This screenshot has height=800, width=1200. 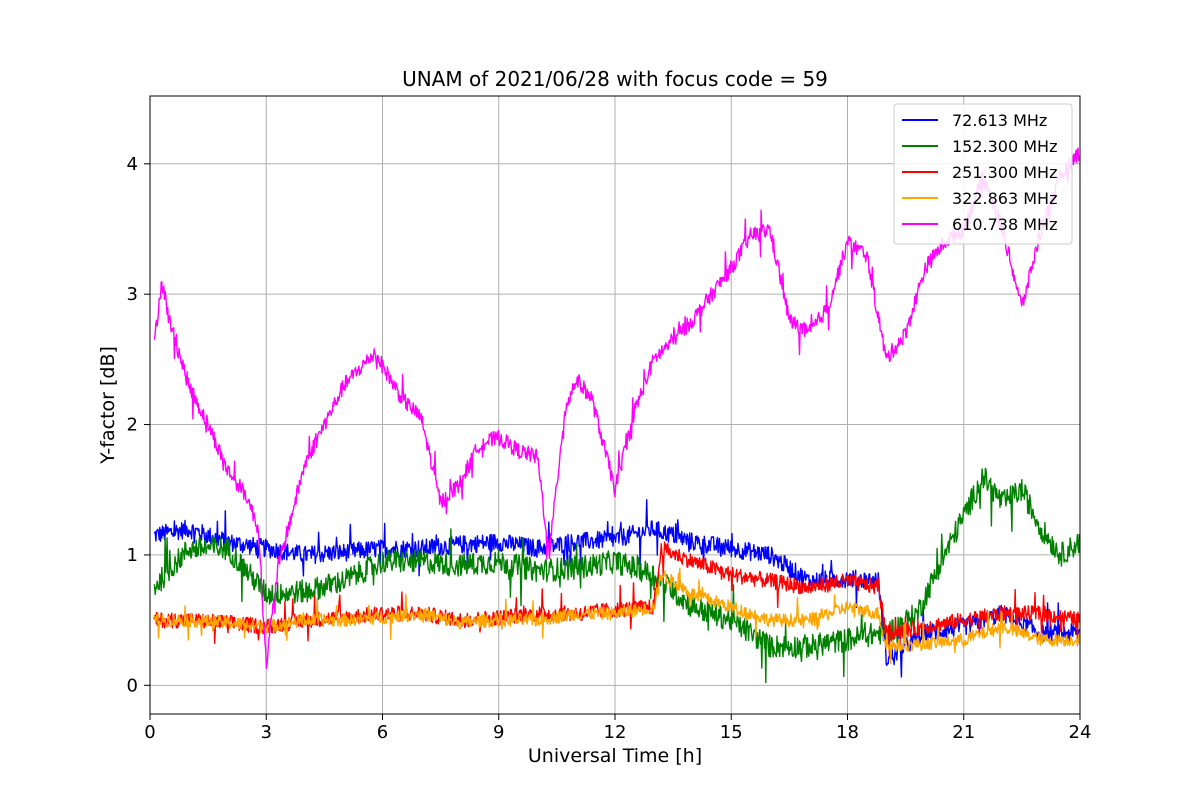 I want to click on y-tick-label: 2, so click(x=132, y=425).